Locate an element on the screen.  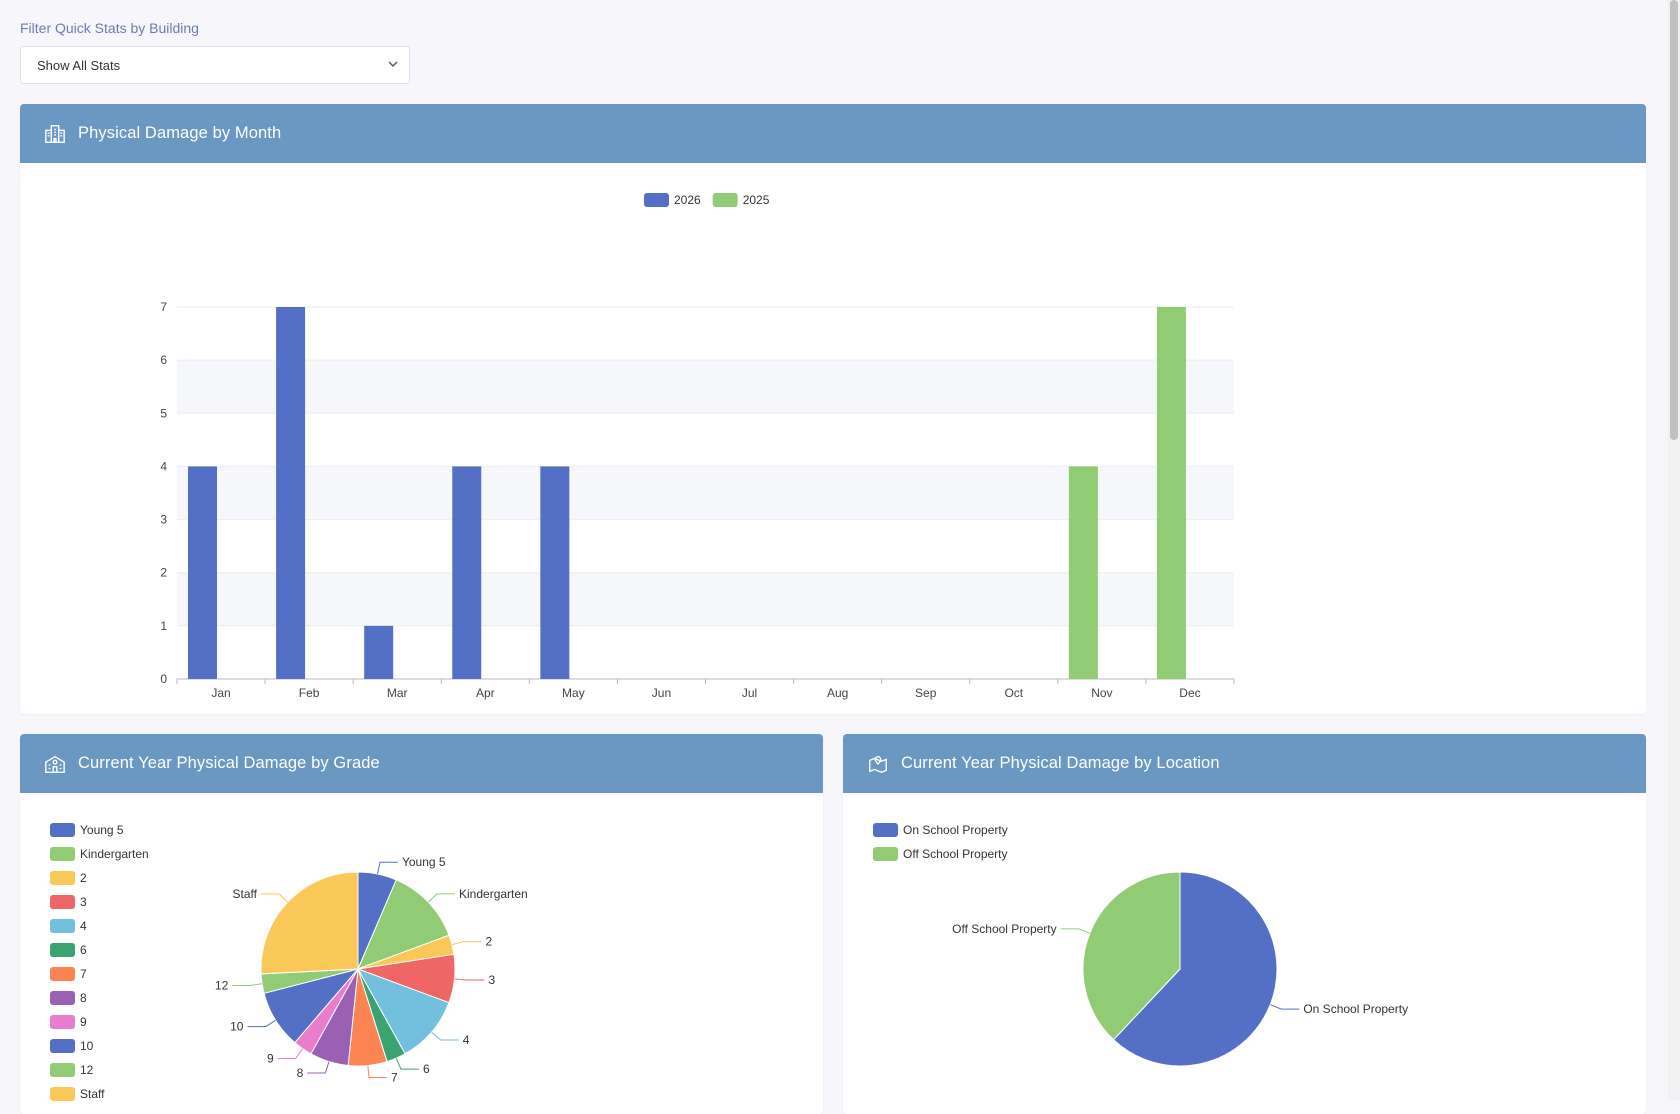
pie-label: 6 is located at coordinates (426, 1069).